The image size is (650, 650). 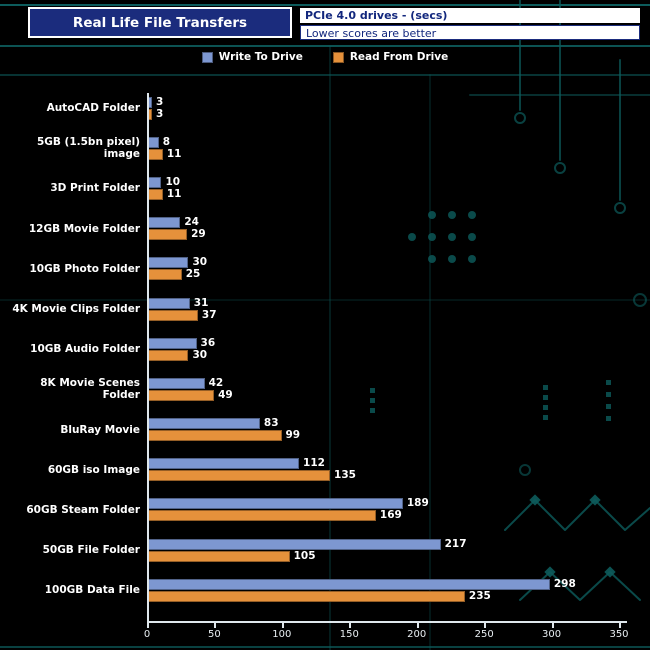 I want to click on bar-group: 30 25, so click(x=395, y=268).